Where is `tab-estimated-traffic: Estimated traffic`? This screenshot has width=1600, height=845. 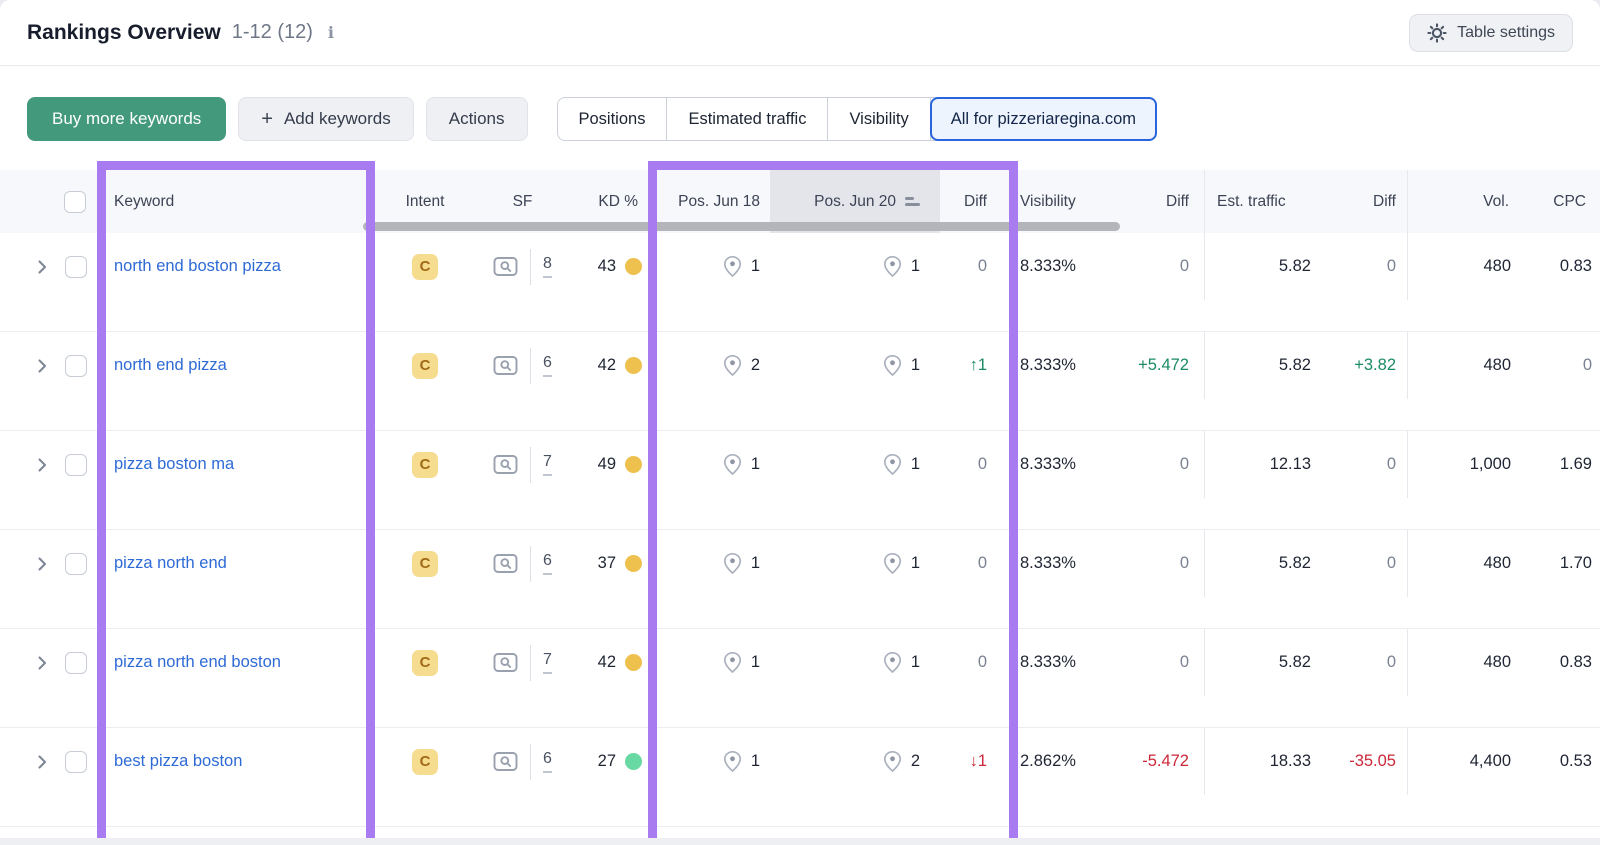 tab-estimated-traffic: Estimated traffic is located at coordinates (748, 119).